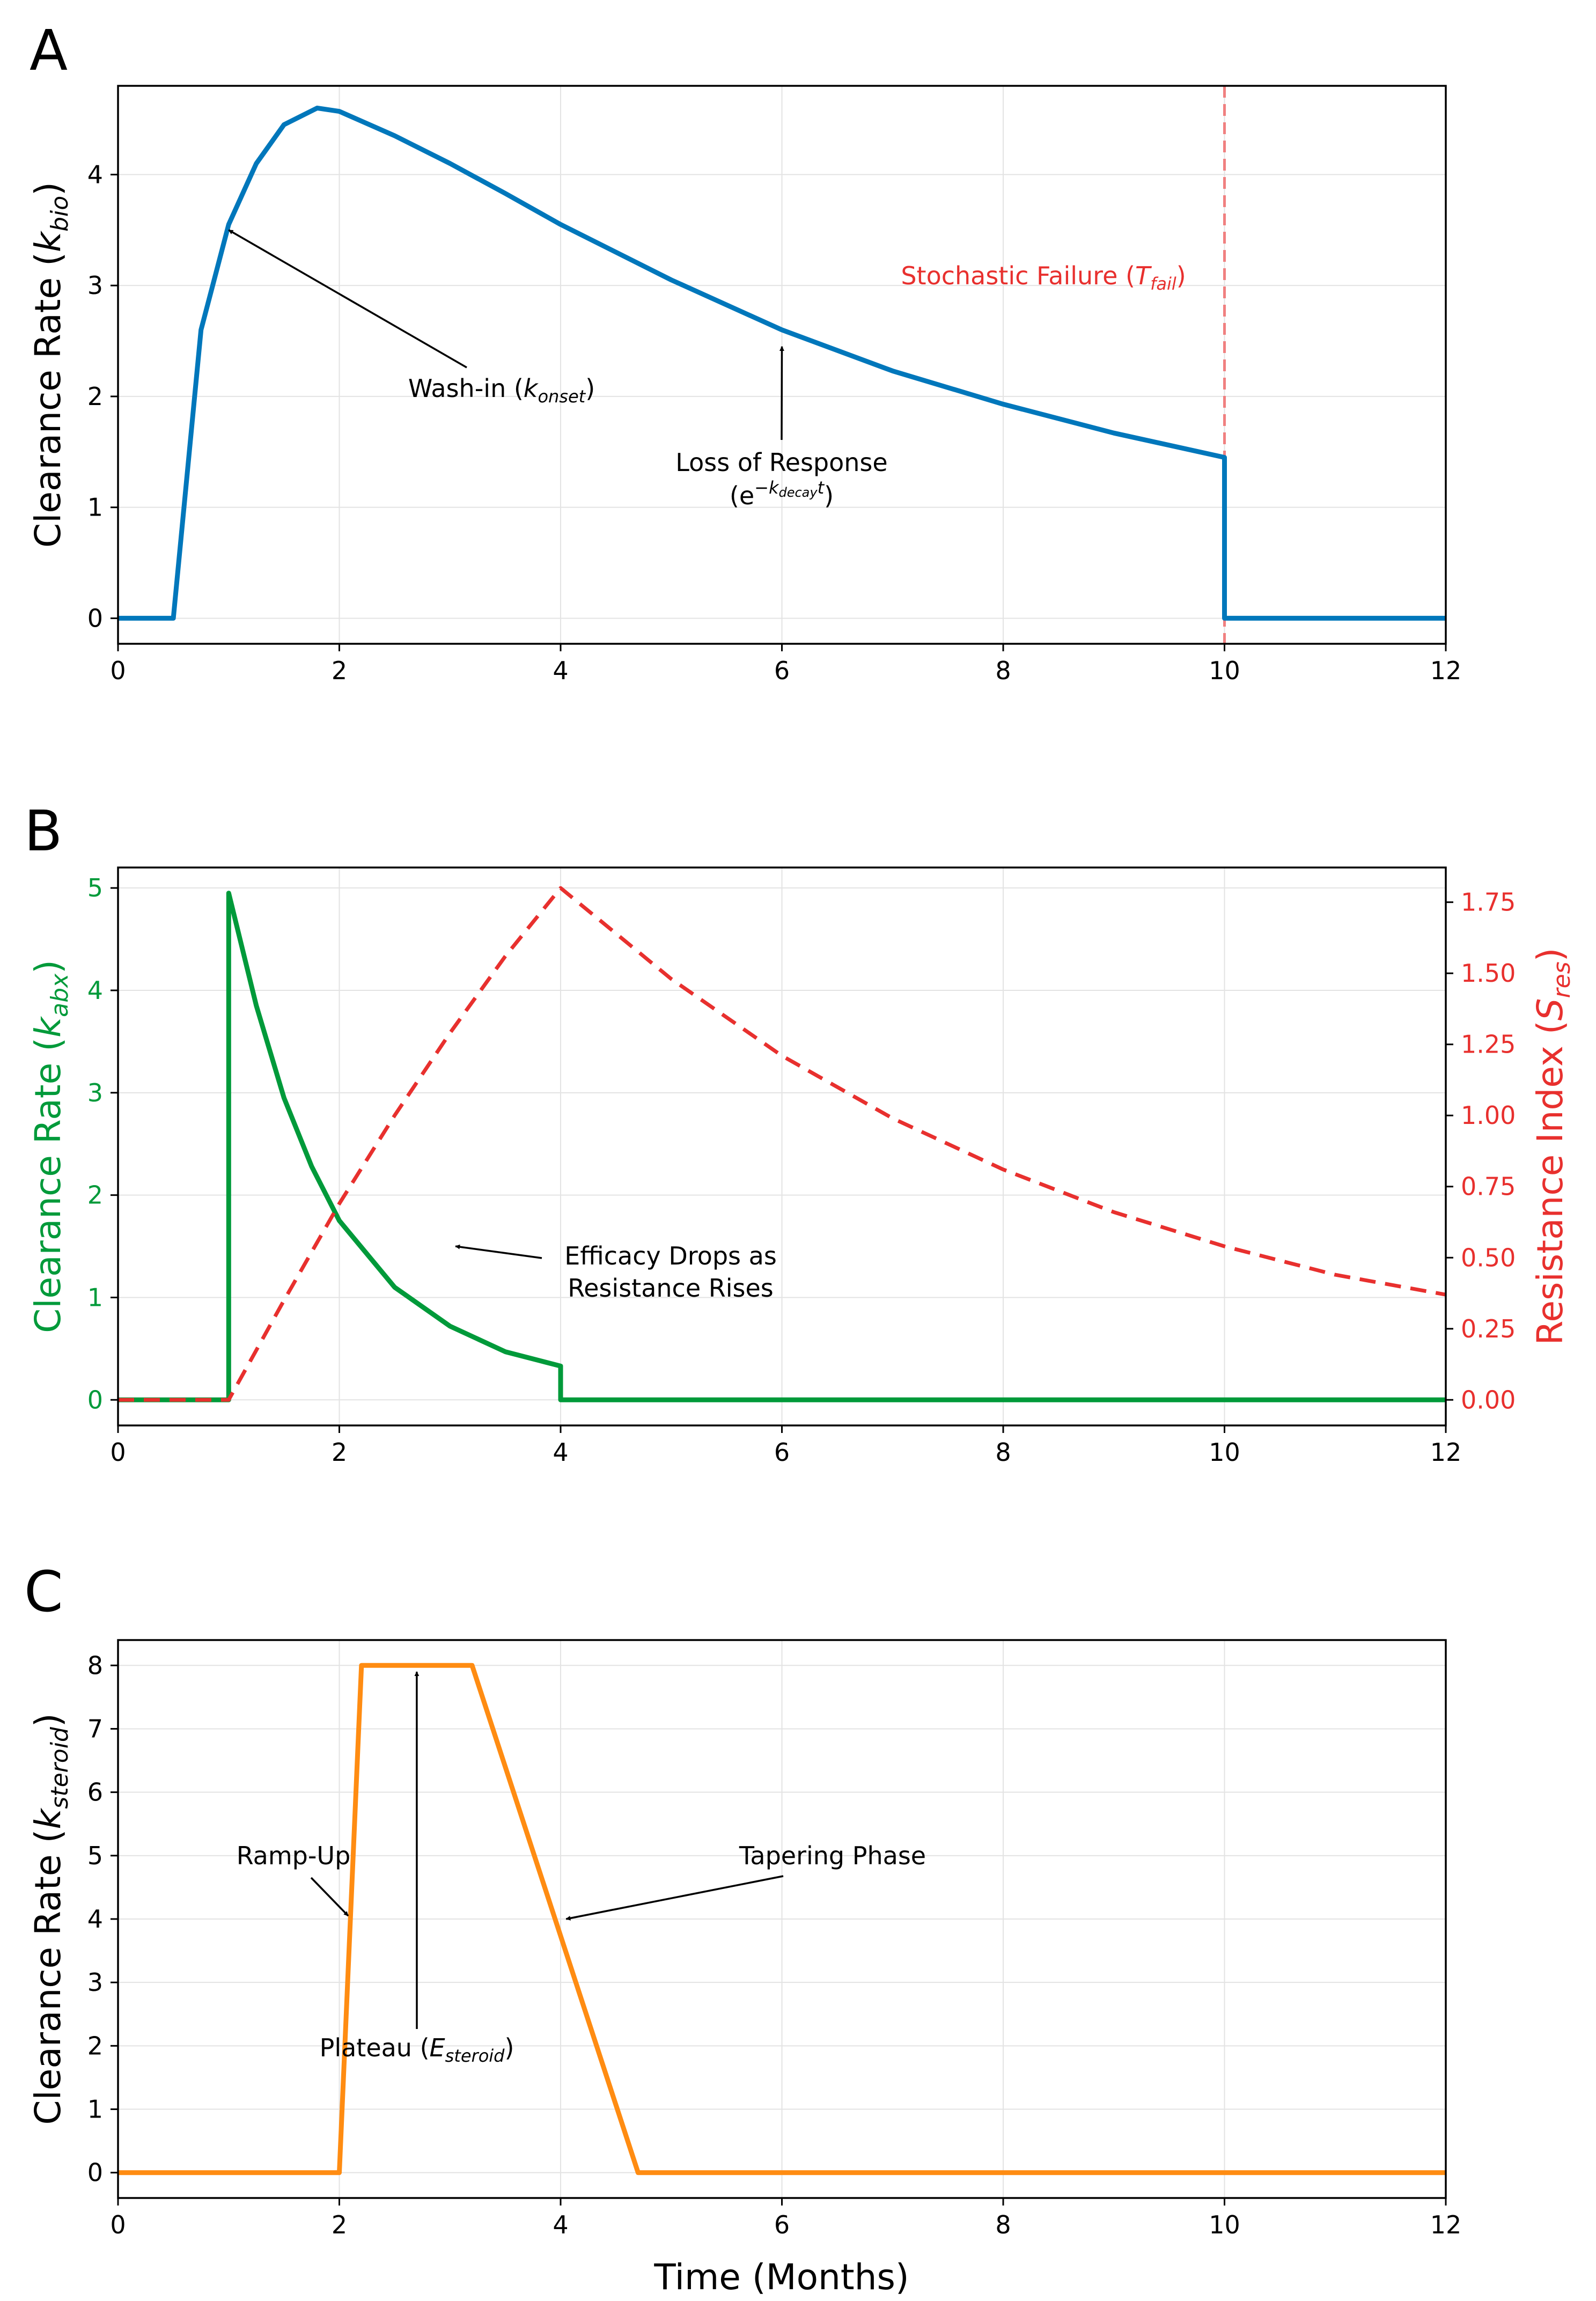 The width and height of the screenshot is (1596, 2301). I want to click on panel-a-arrows, so click(506, 334).